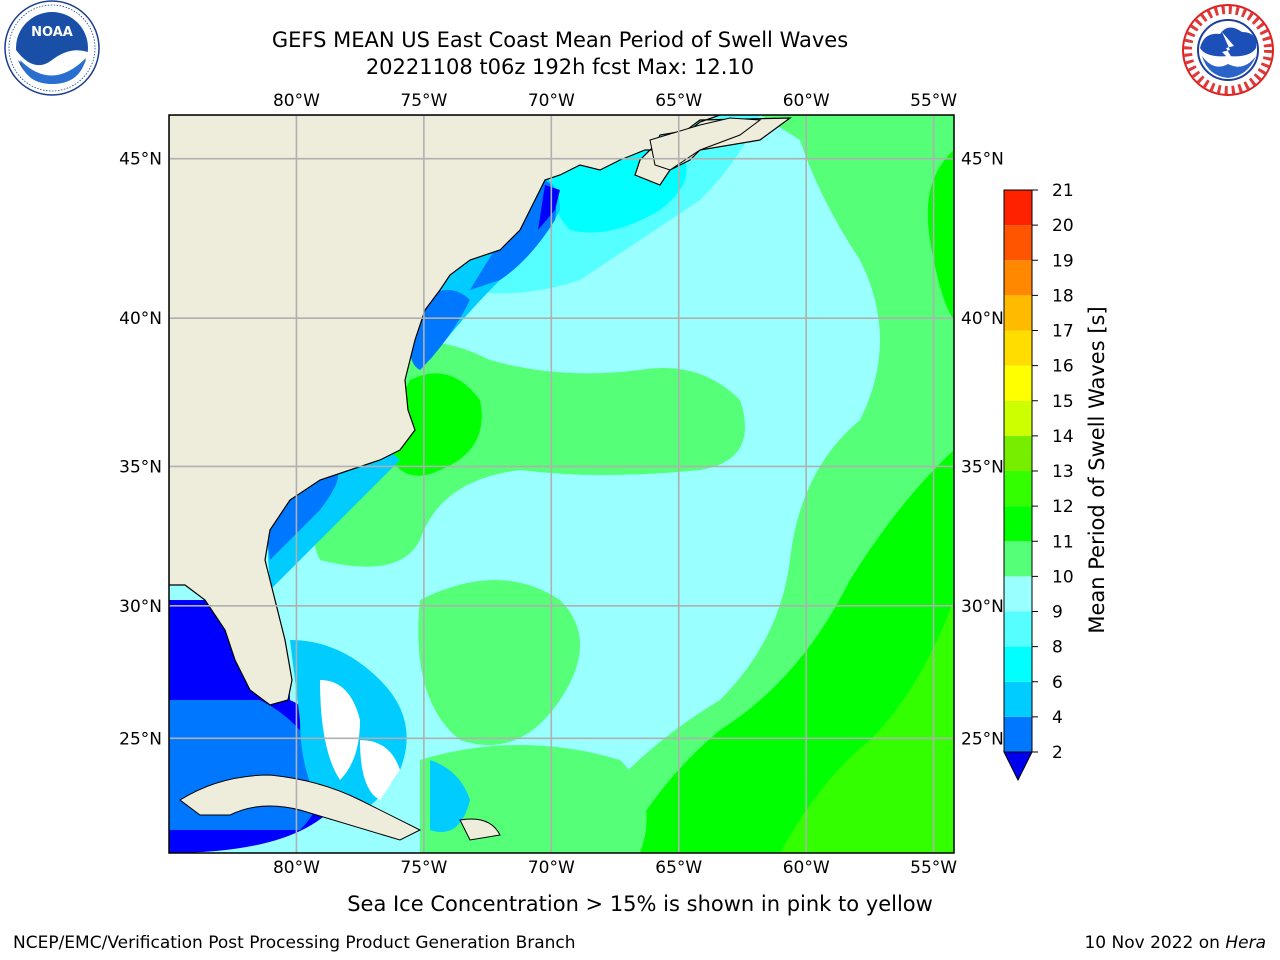 Image resolution: width=1280 pixels, height=960 pixels. Describe the element at coordinates (1057, 683) in the screenshot. I see `colorbar-tick-label: 6` at that location.